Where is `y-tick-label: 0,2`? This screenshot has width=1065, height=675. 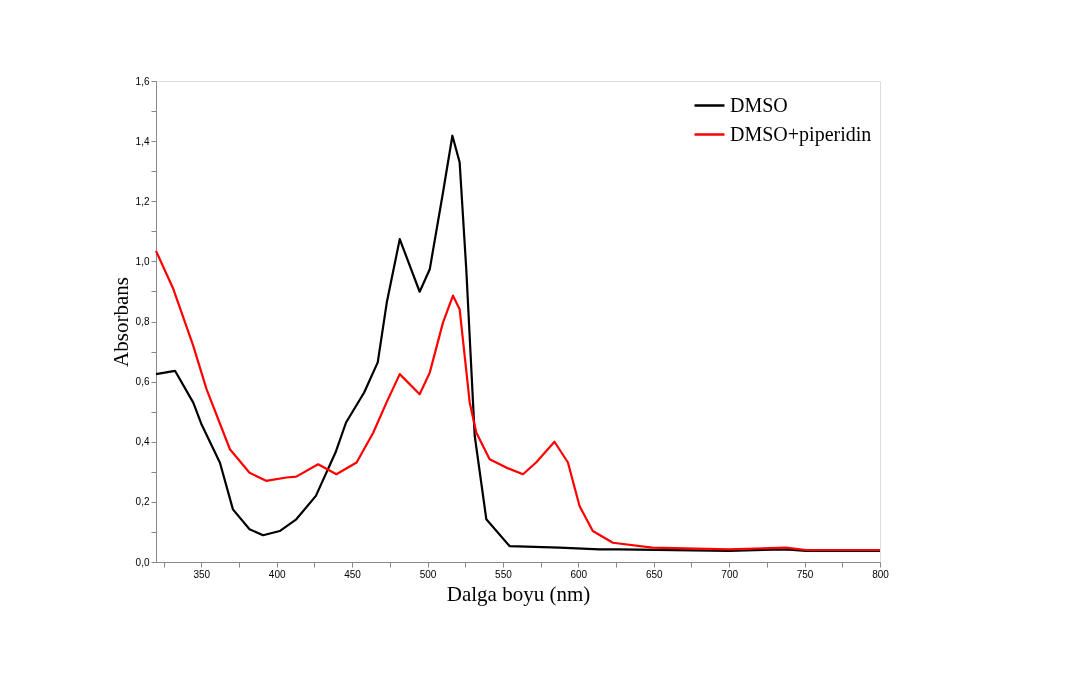 y-tick-label: 0,2 is located at coordinates (142, 502).